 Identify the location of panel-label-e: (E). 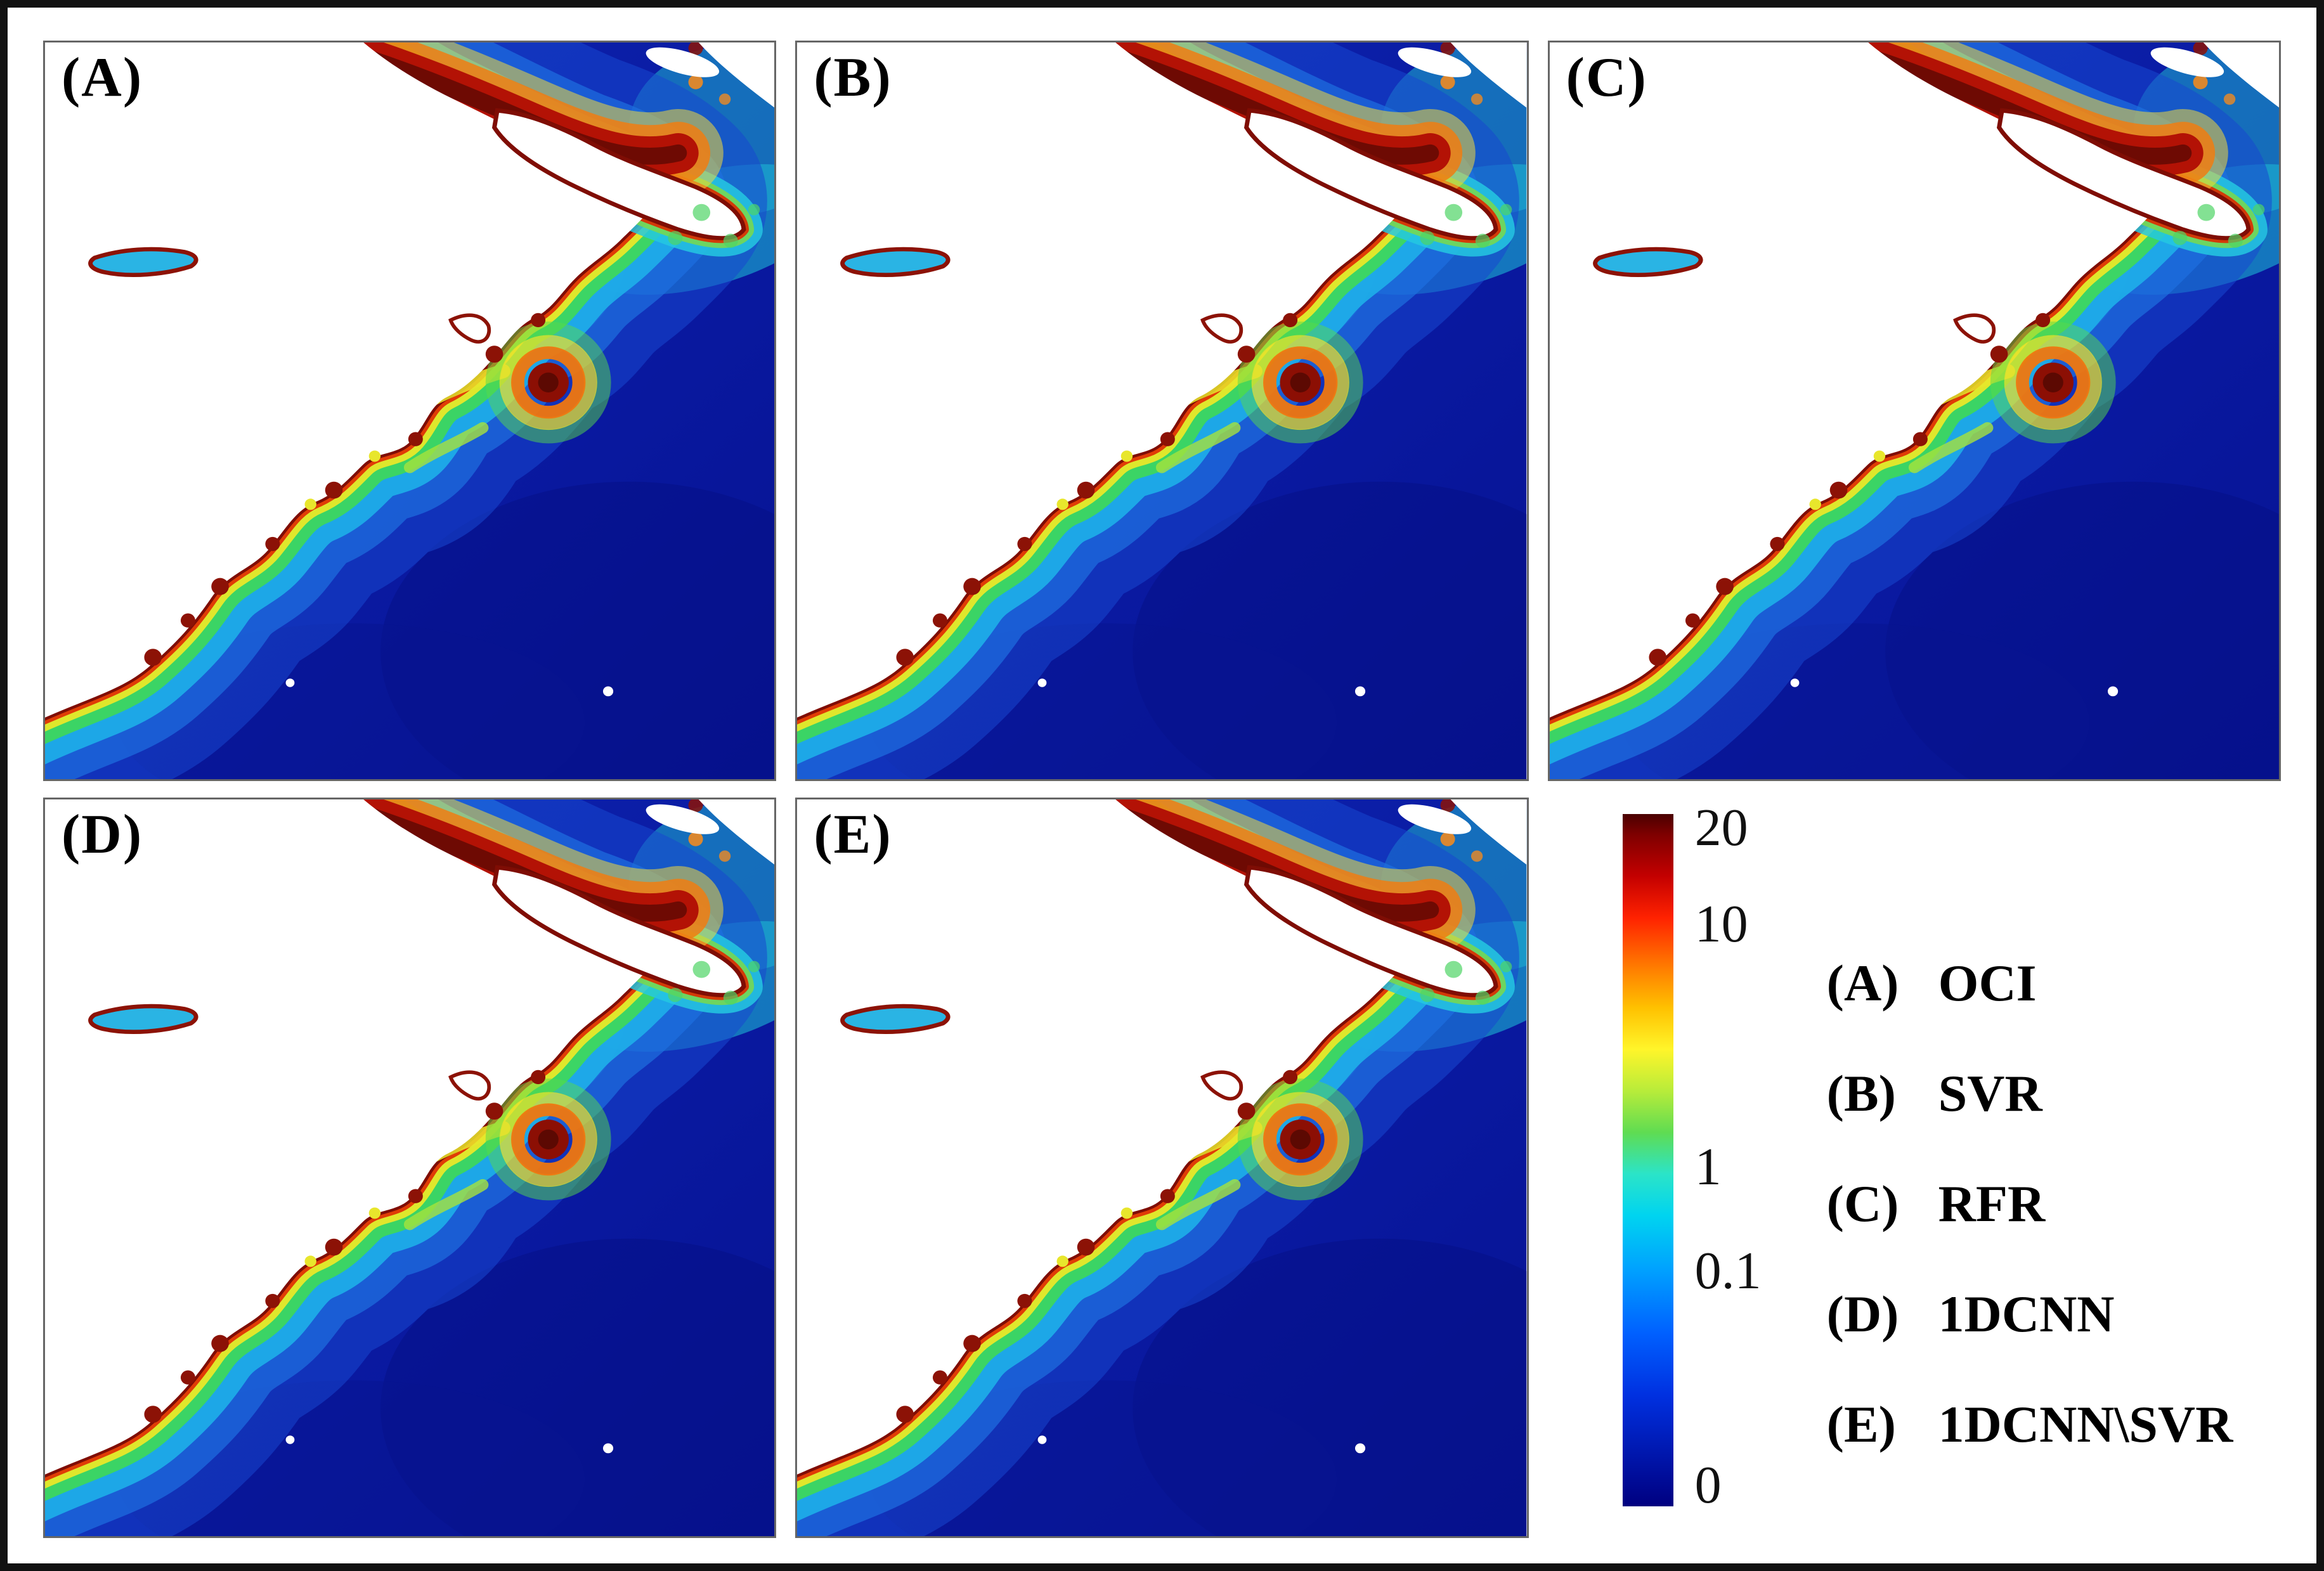
(853, 834).